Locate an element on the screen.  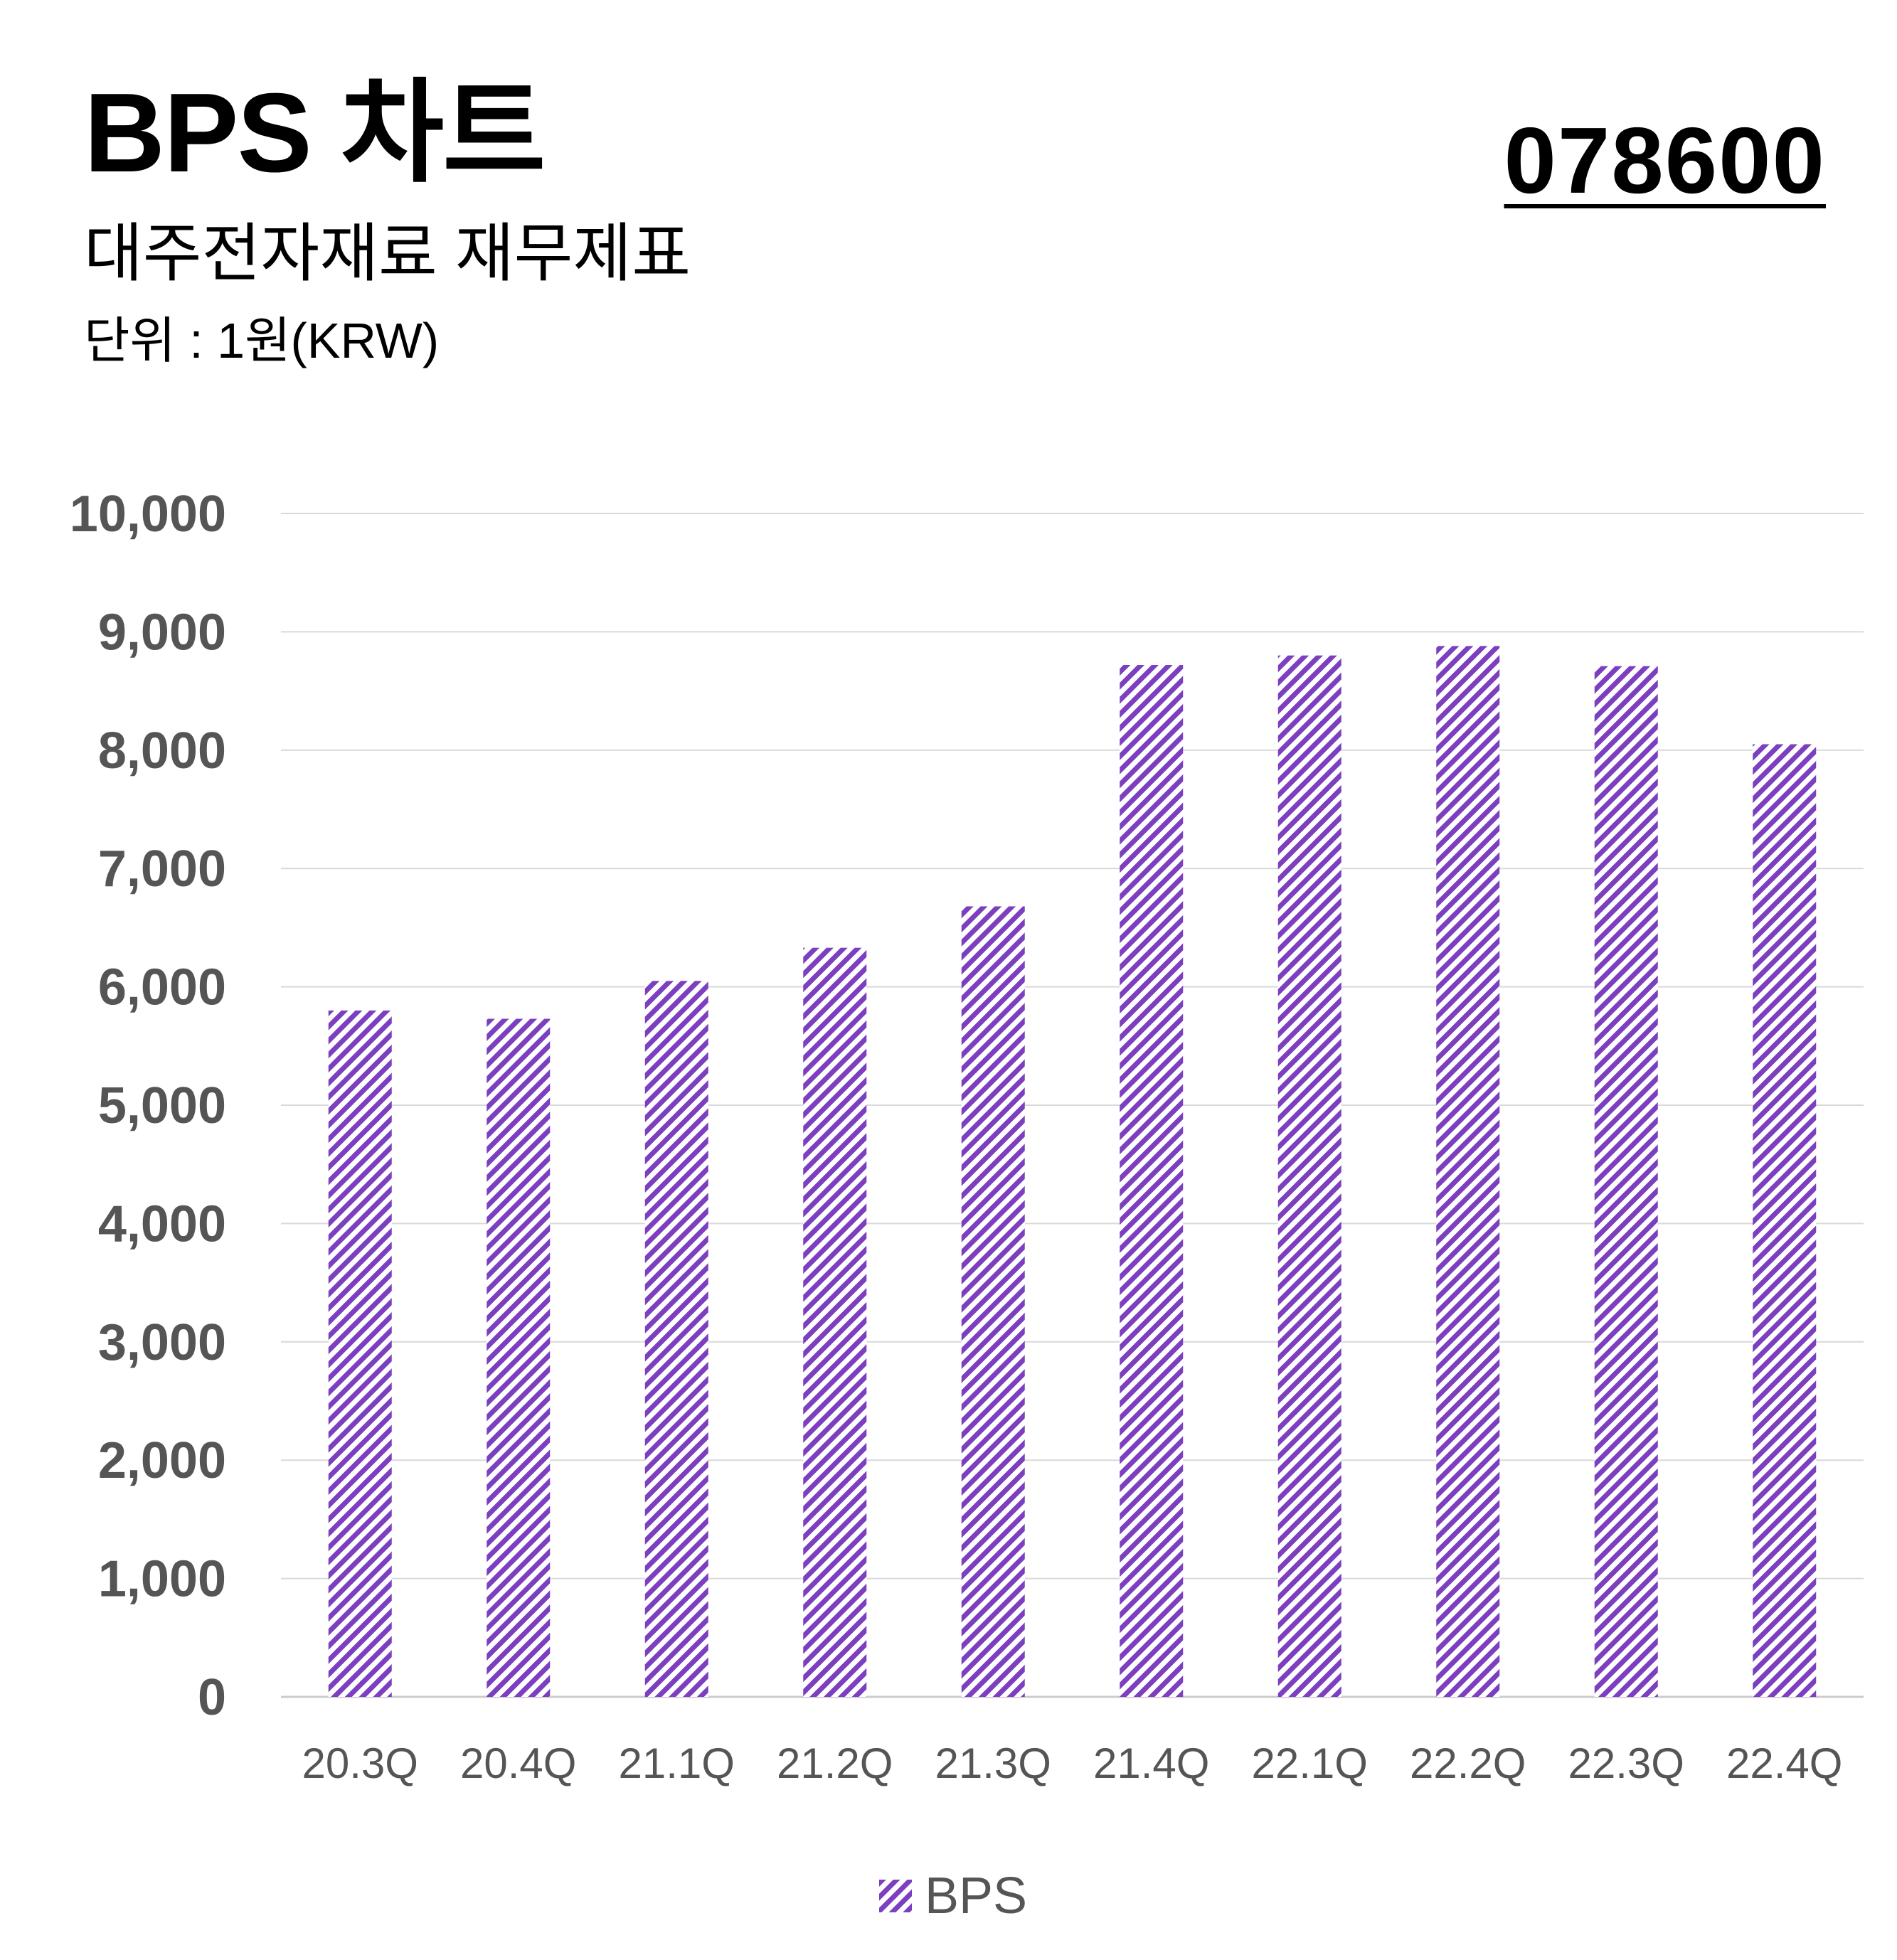
bar-21.1Q is located at coordinates (676, 1339).